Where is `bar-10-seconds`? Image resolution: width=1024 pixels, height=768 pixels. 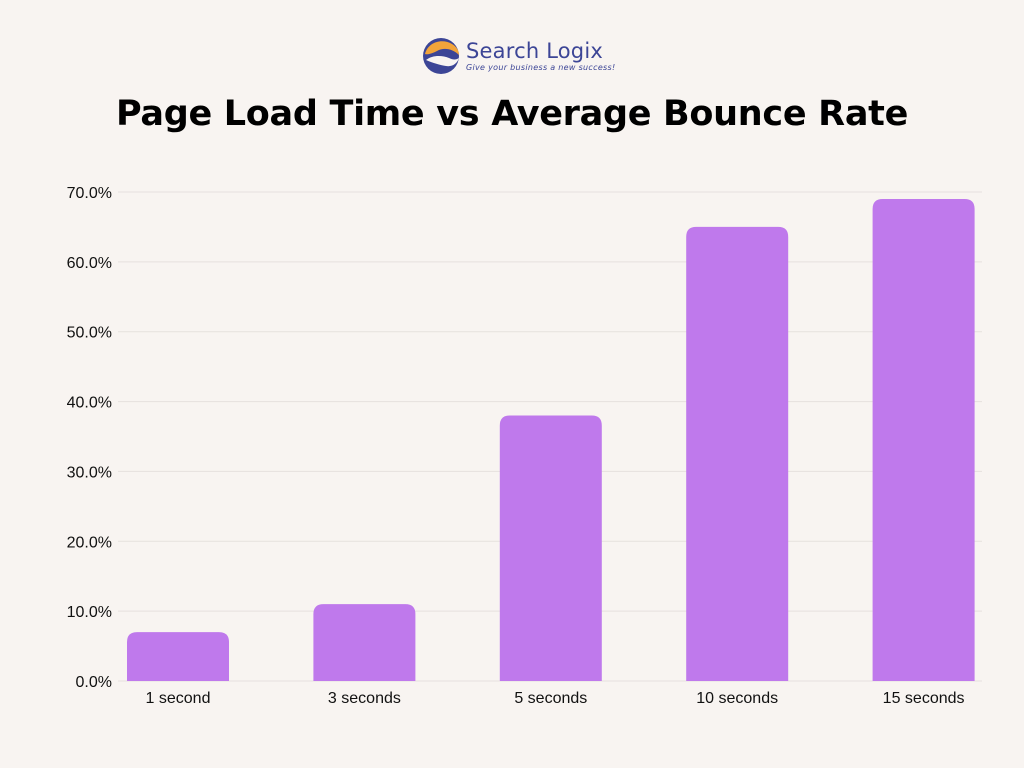 bar-10-seconds is located at coordinates (737, 453).